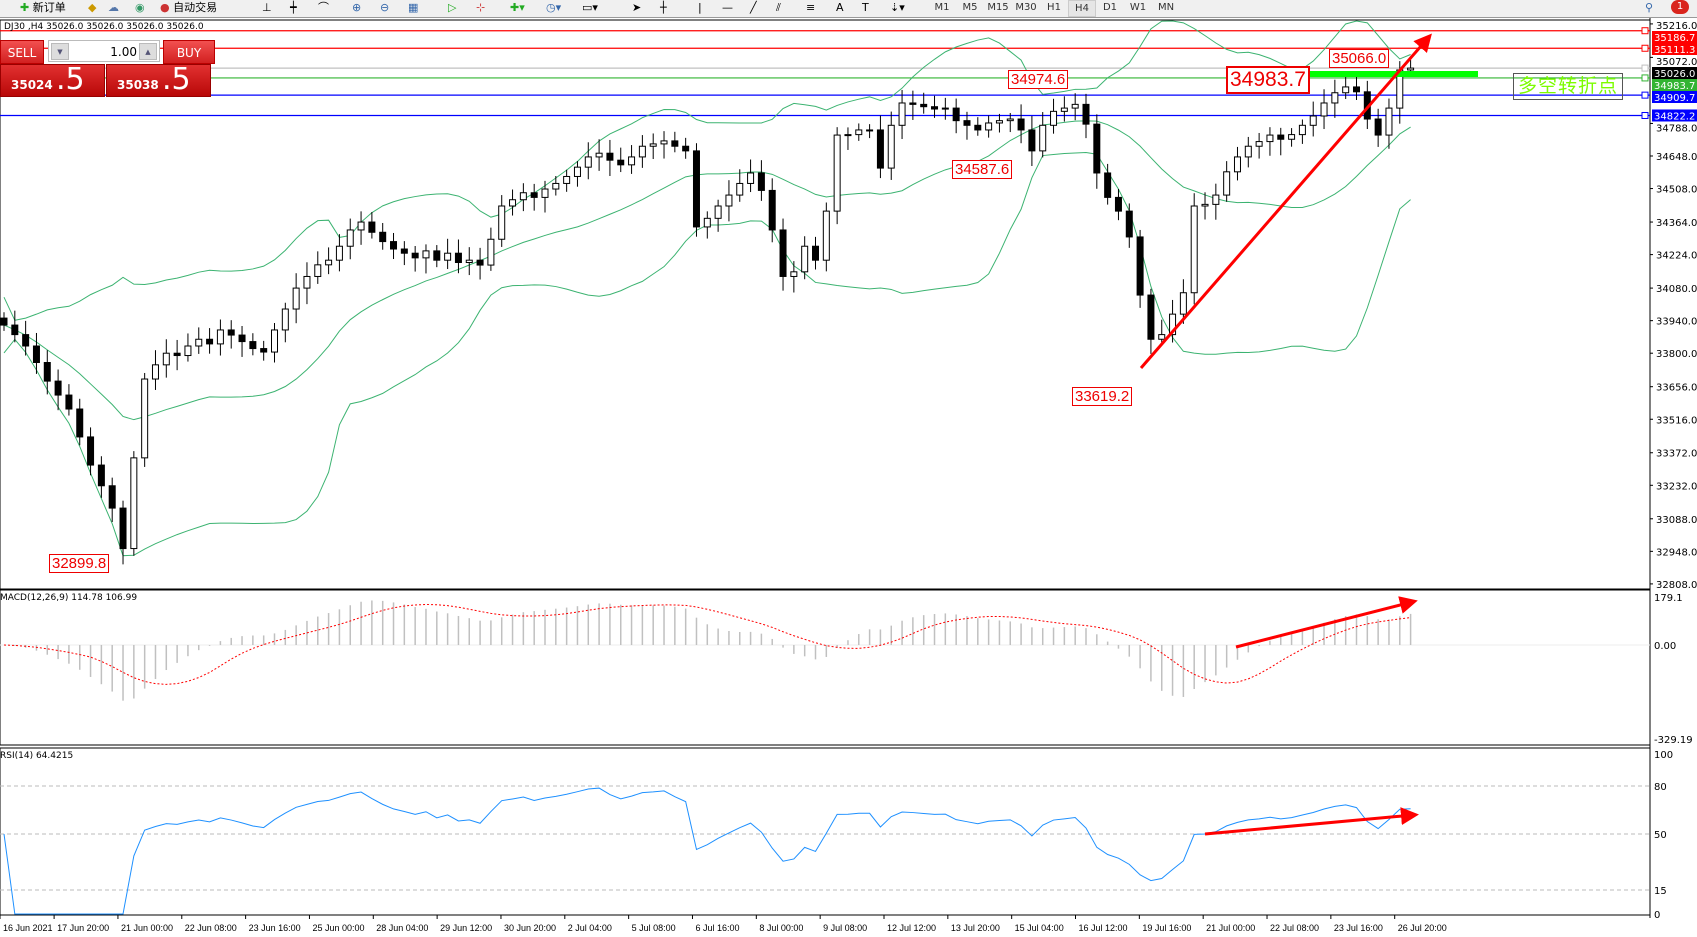 The height and width of the screenshot is (937, 1697). What do you see at coordinates (590, 7) in the screenshot?
I see `templates-icon: ▭▾` at bounding box center [590, 7].